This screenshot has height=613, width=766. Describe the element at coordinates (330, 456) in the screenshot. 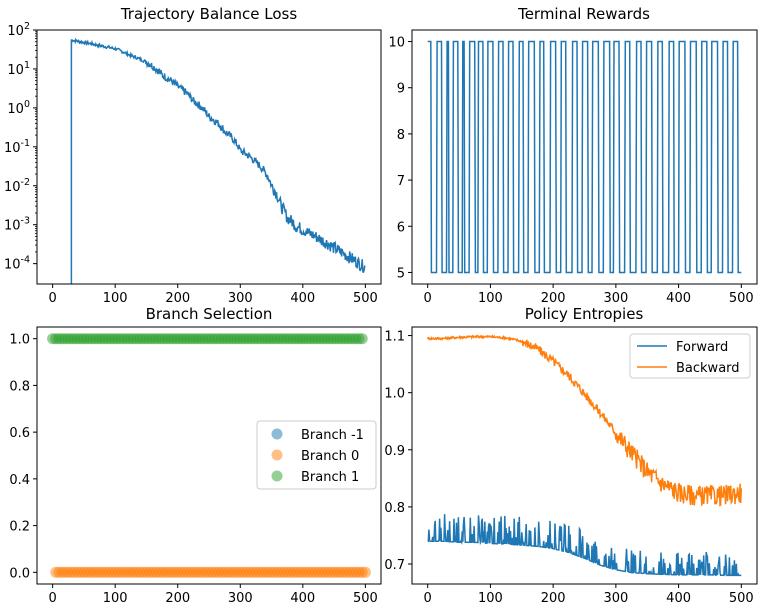

I see `legend-label-branch-0: Branch 0` at that location.